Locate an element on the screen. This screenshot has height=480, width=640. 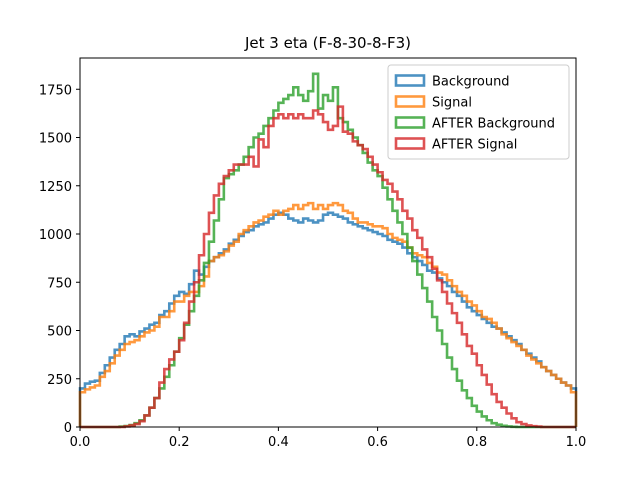
y-tick-label: 750 is located at coordinates (59, 283).